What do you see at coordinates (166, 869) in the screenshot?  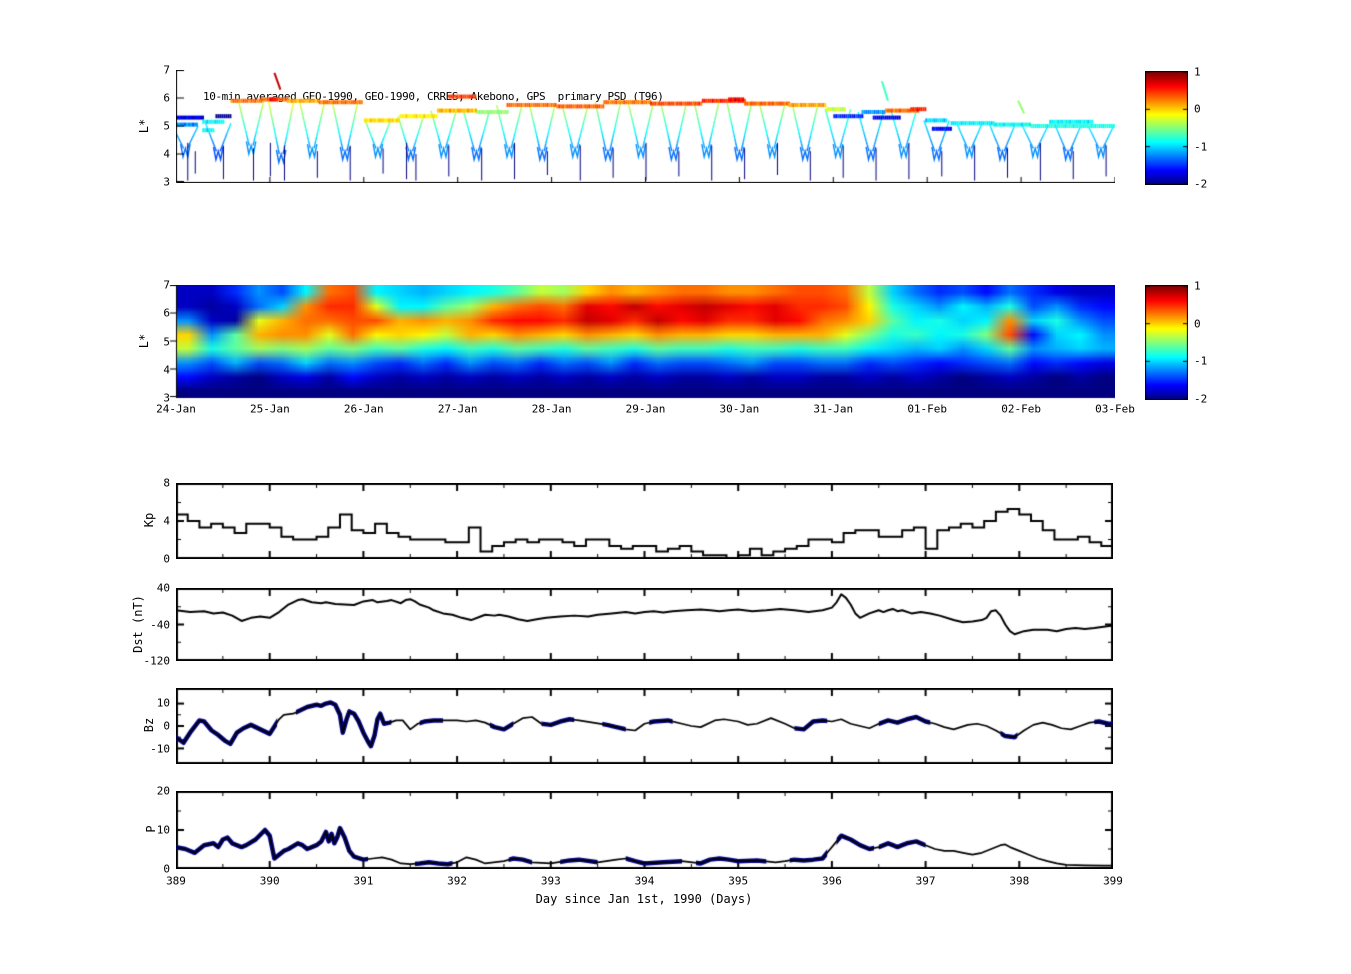 I see `p-plot-canvas-y-tick-label: 0` at bounding box center [166, 869].